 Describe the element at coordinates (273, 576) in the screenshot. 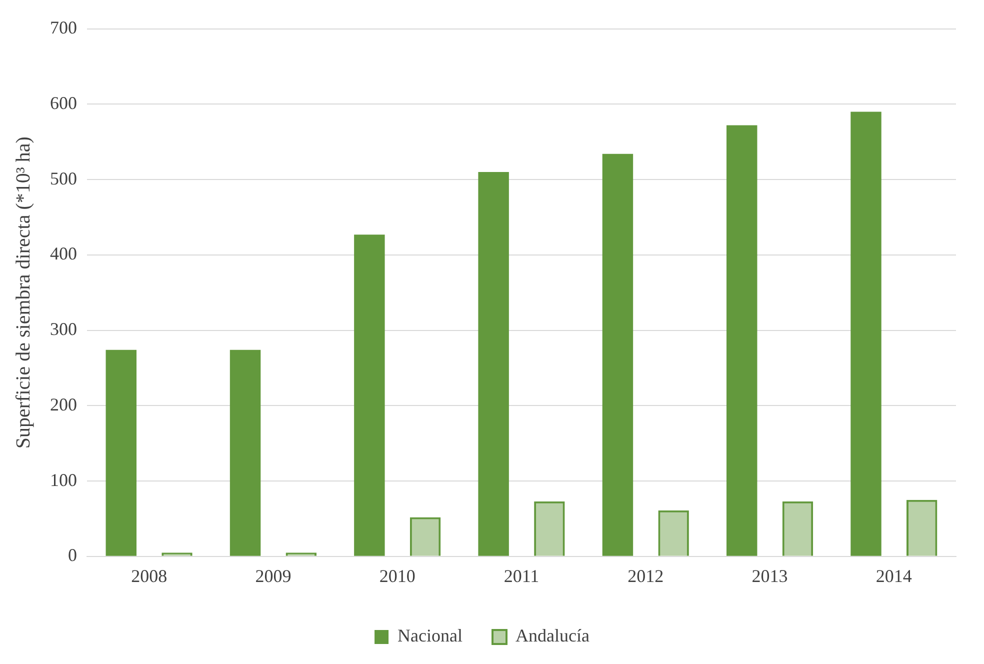

I see `x-tick-label: 2009` at that location.